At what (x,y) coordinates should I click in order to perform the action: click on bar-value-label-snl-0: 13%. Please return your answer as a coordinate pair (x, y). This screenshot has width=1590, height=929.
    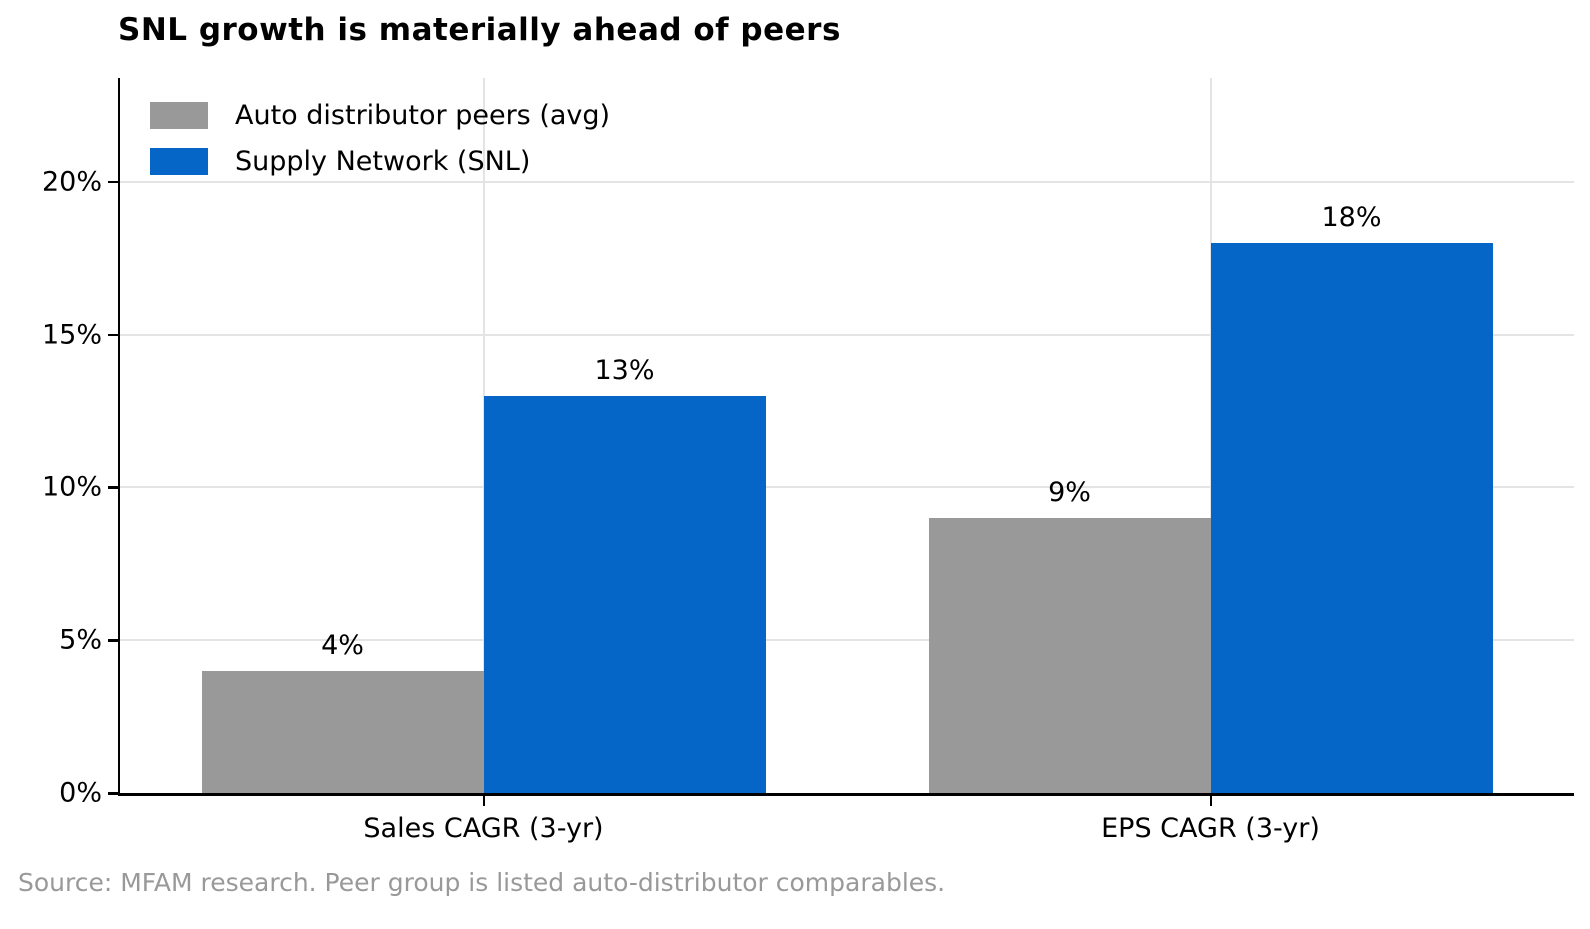
    Looking at the image, I should click on (624, 370).